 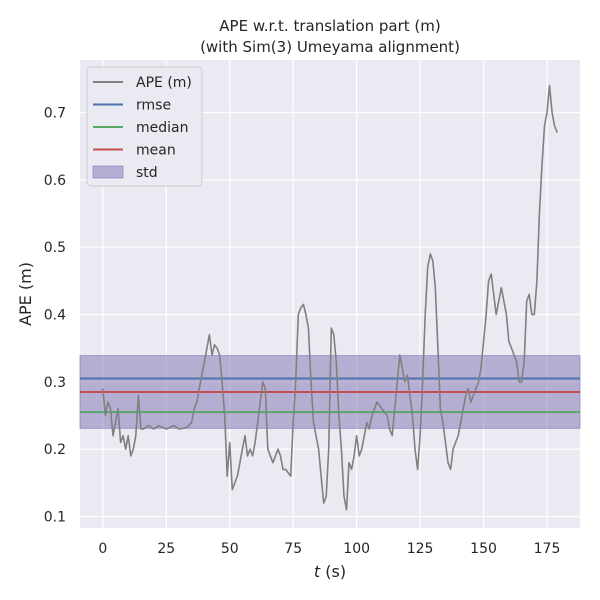 What do you see at coordinates (55, 450) in the screenshot?
I see `y-tick-label: 0.2` at bounding box center [55, 450].